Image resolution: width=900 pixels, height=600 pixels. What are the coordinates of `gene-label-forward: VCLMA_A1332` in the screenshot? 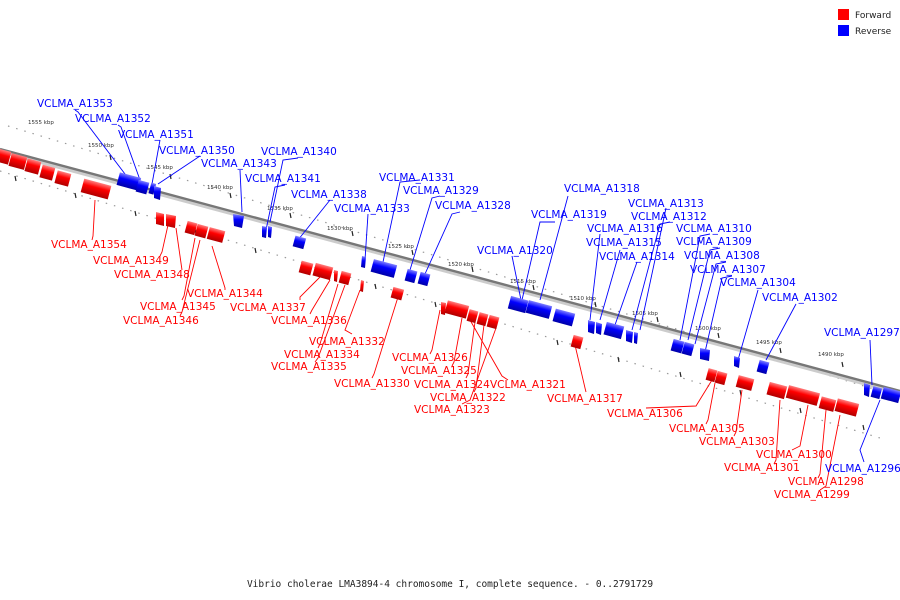 It's located at (347, 342).